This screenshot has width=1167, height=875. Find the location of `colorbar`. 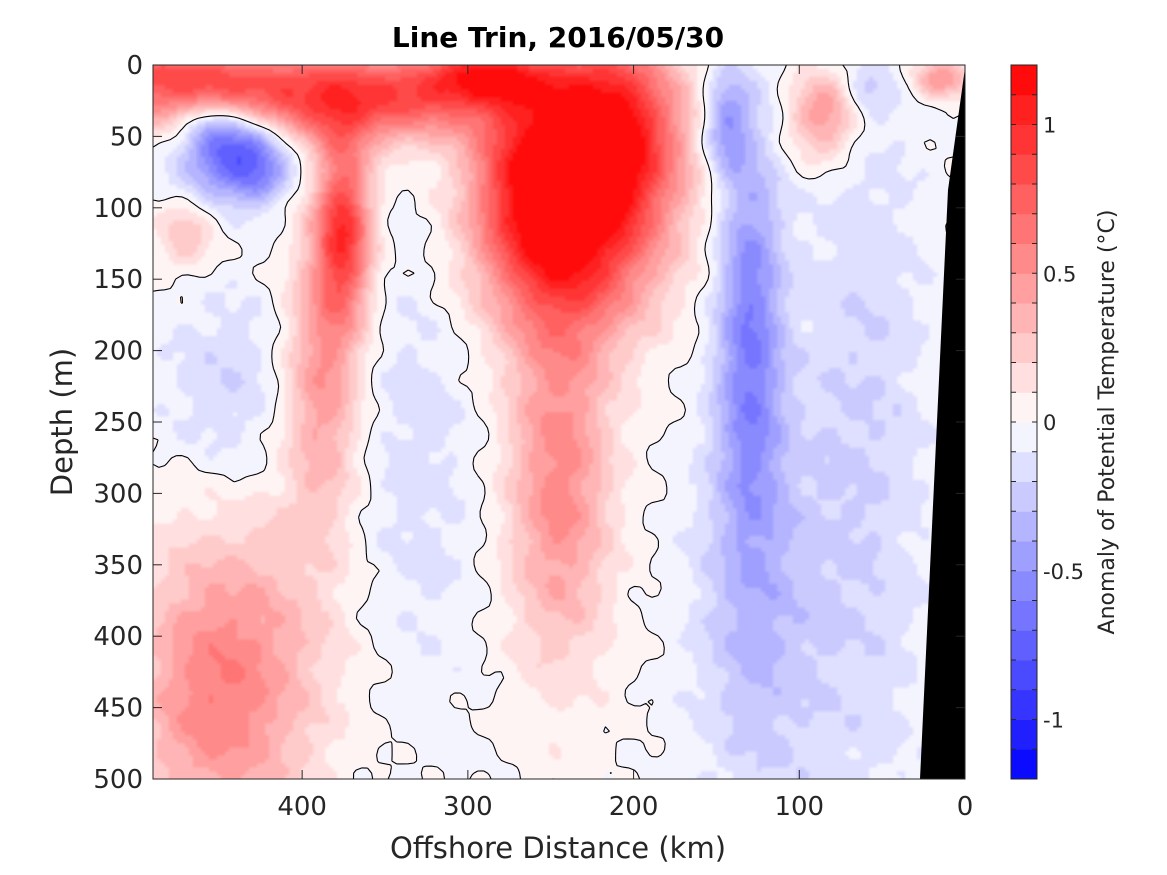

colorbar is located at coordinates (1024, 422).